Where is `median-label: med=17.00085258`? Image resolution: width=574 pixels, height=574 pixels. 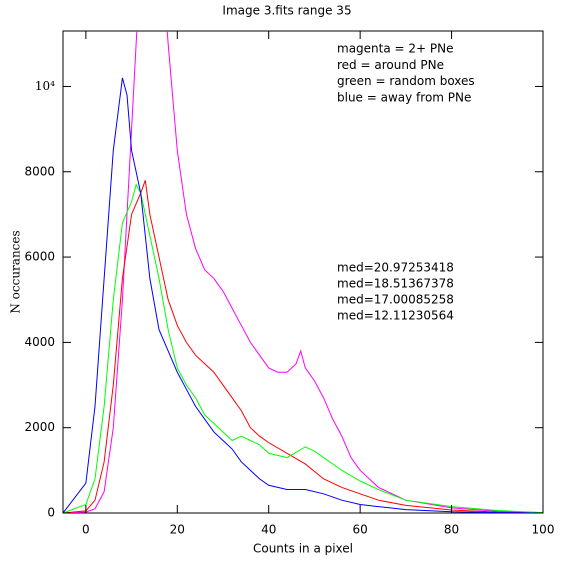 median-label: med=17.00085258 is located at coordinates (395, 300).